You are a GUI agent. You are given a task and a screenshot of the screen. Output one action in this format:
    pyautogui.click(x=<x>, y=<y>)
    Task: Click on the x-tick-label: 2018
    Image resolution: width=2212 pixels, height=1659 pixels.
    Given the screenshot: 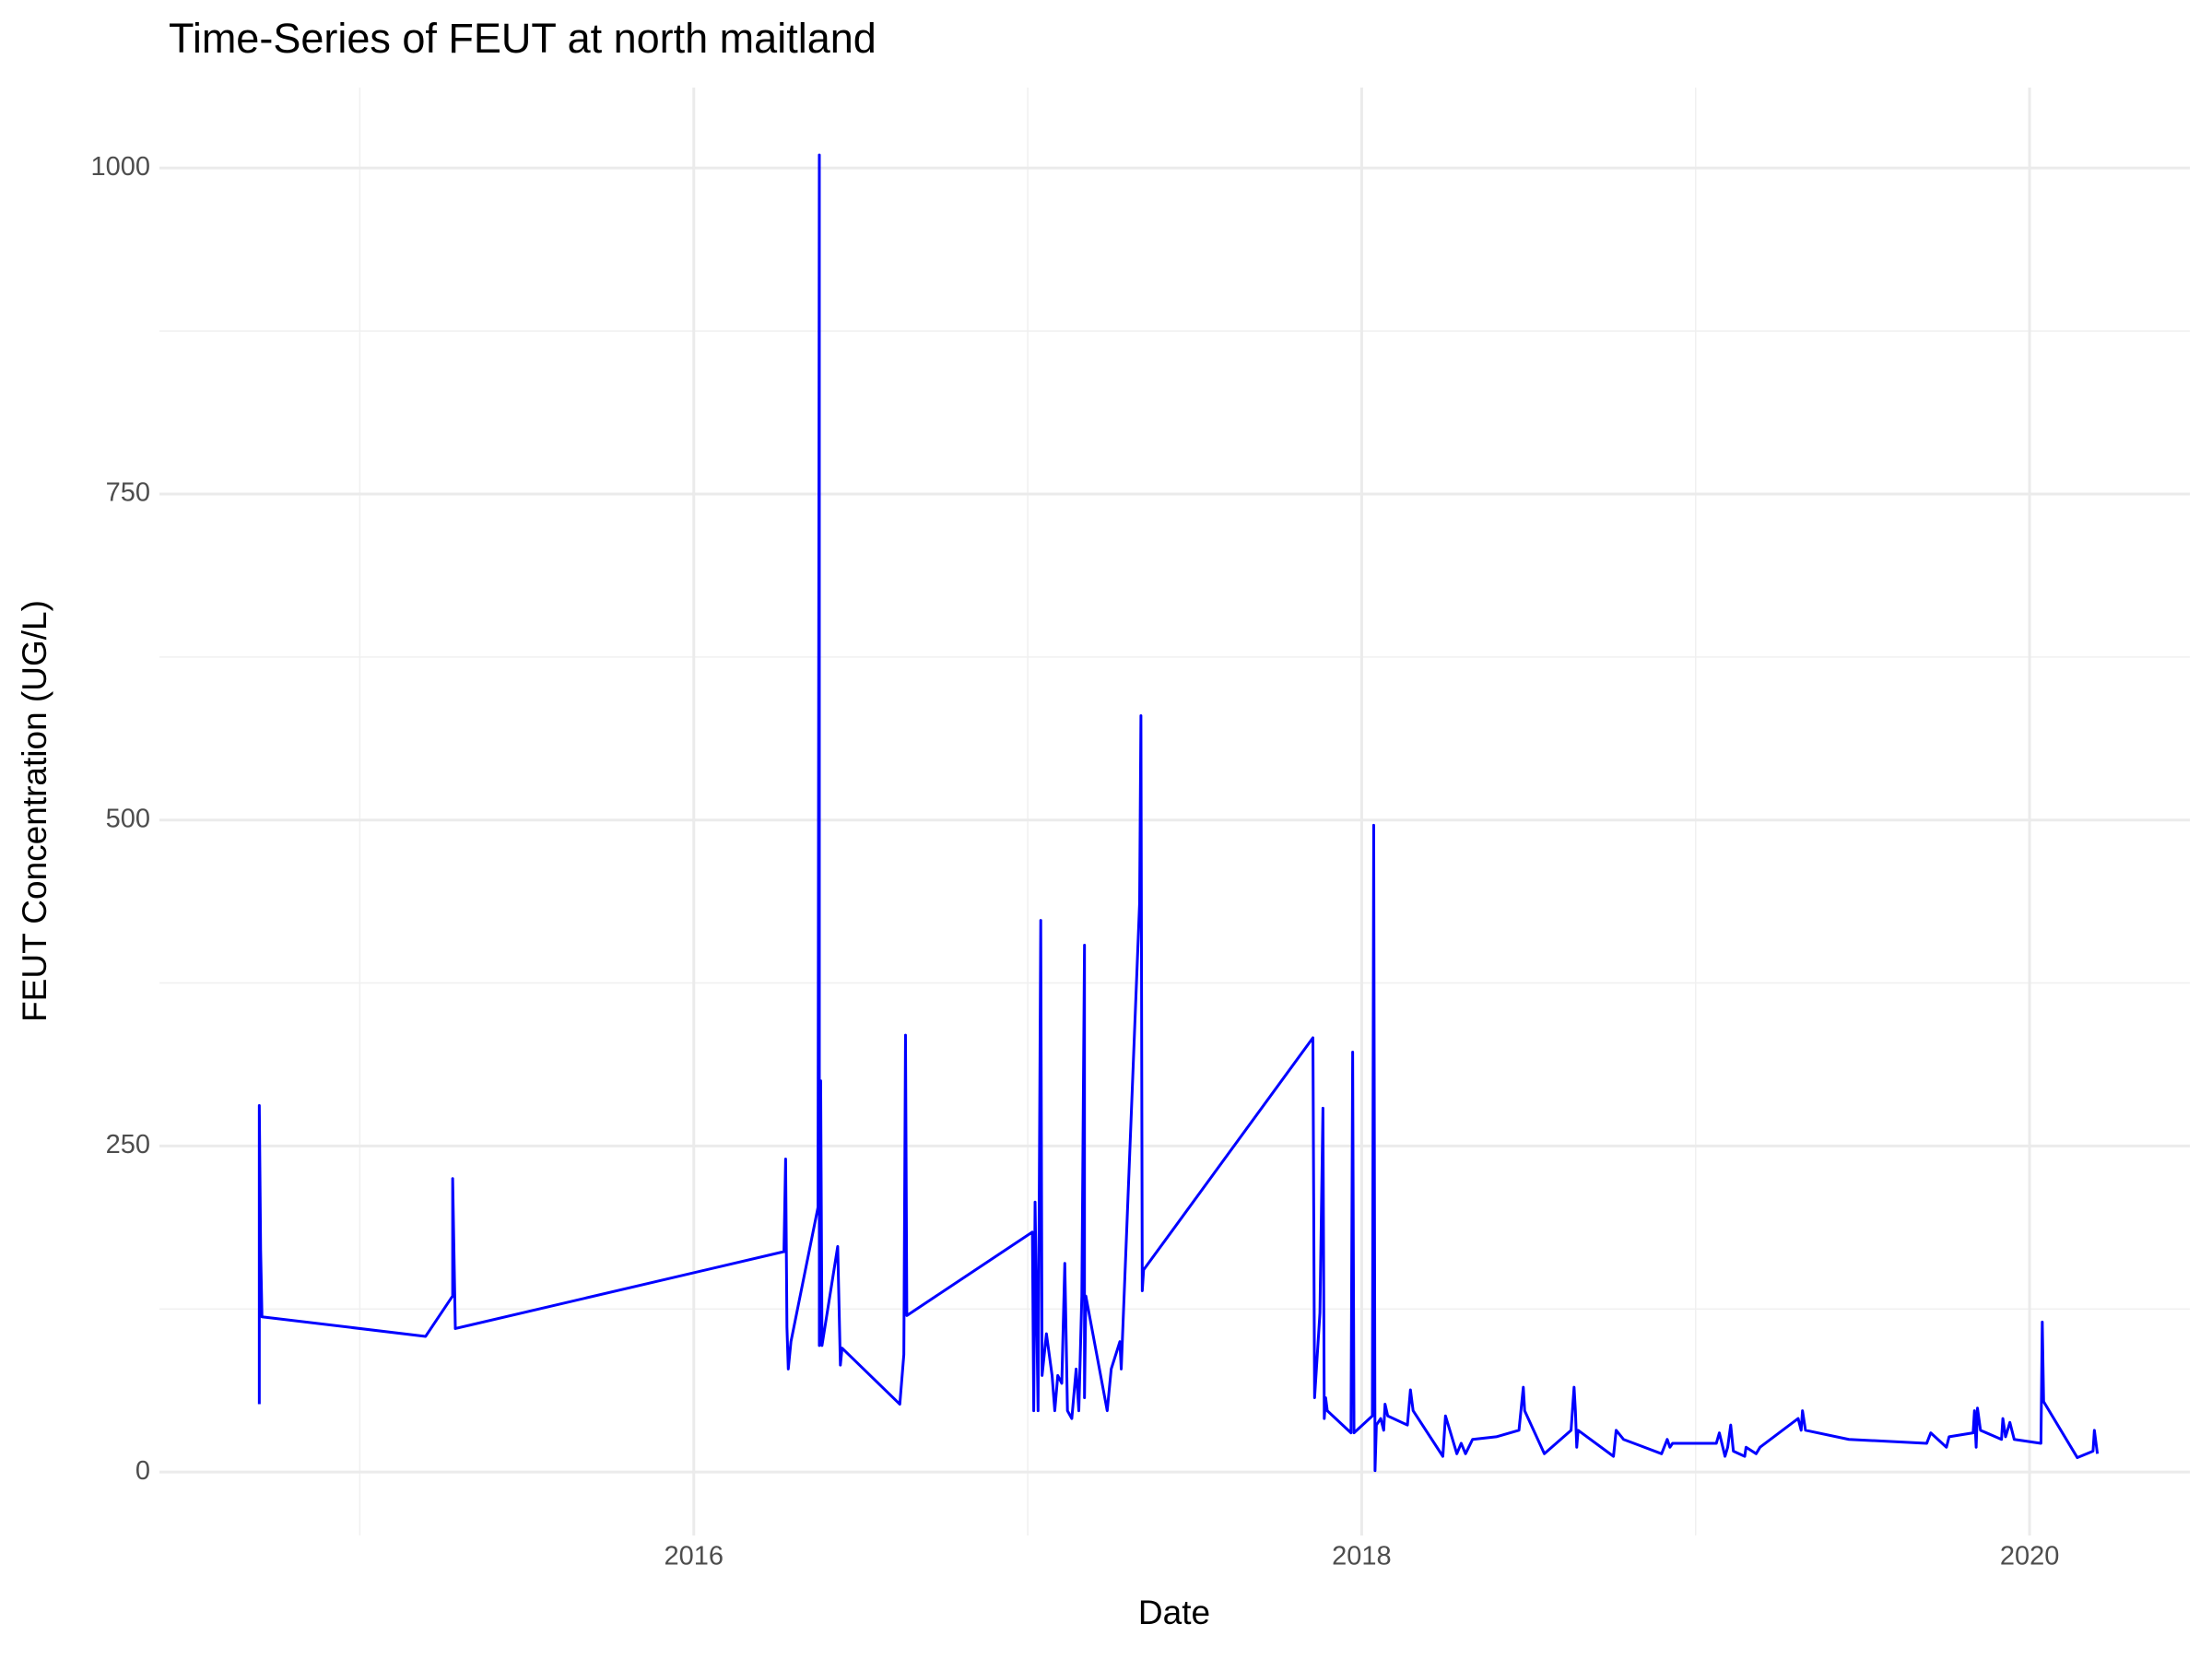 What is the action you would take?
    pyautogui.click(x=1362, y=1556)
    